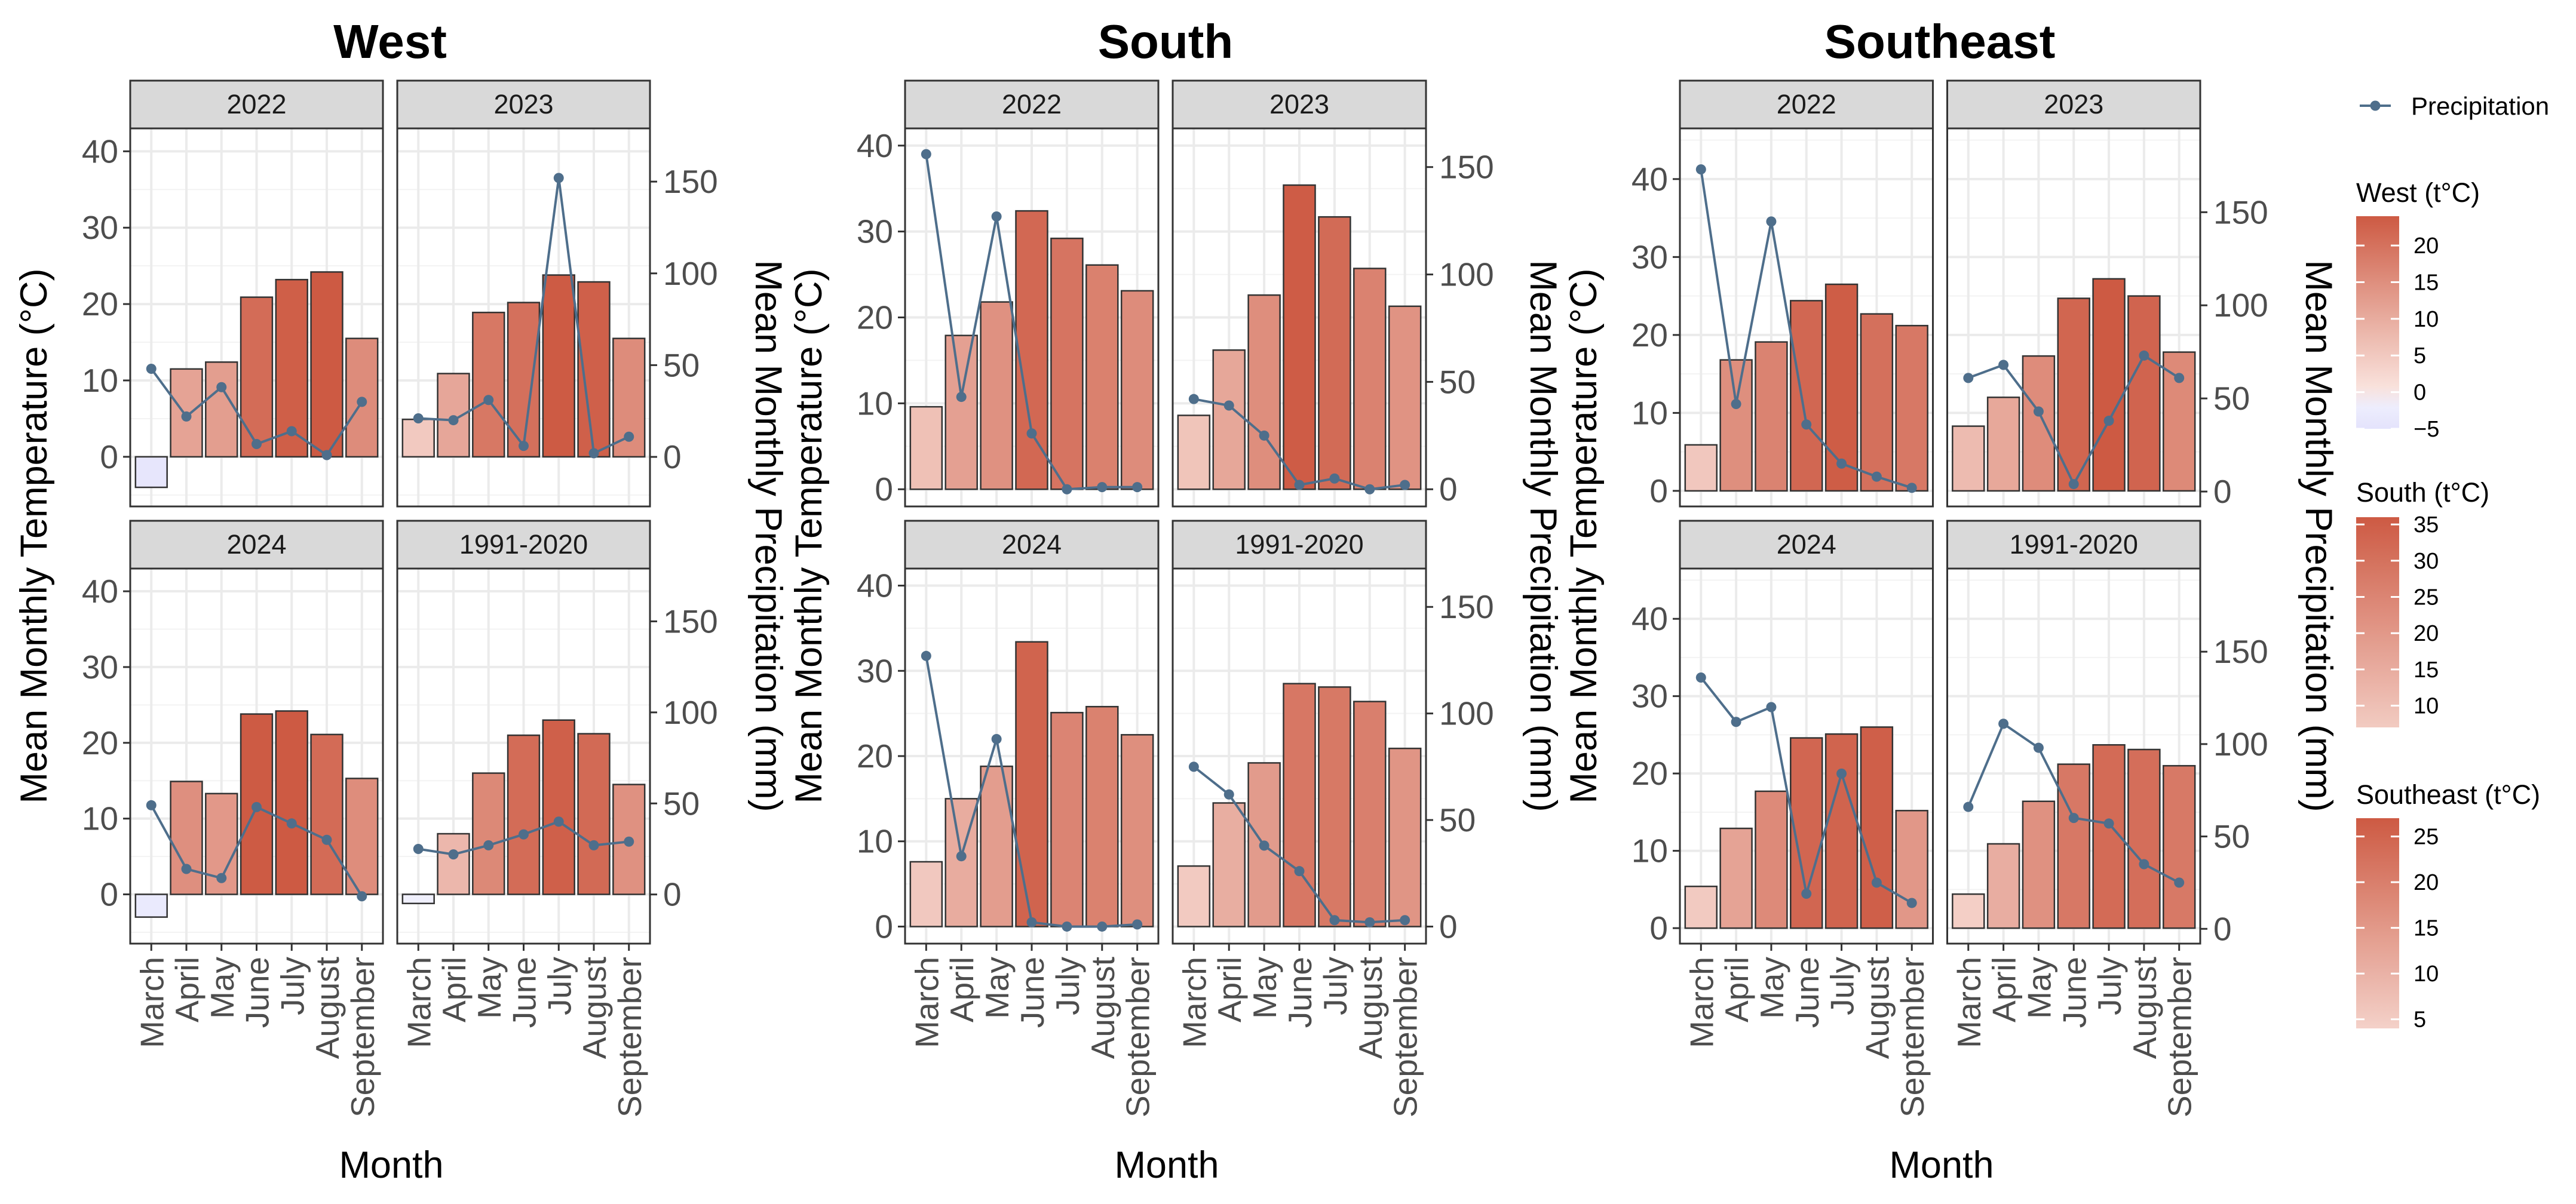  Describe the element at coordinates (1008, 293) in the screenshot. I see `facet-panel-2022: 2022 0 10 20 30 40` at that location.